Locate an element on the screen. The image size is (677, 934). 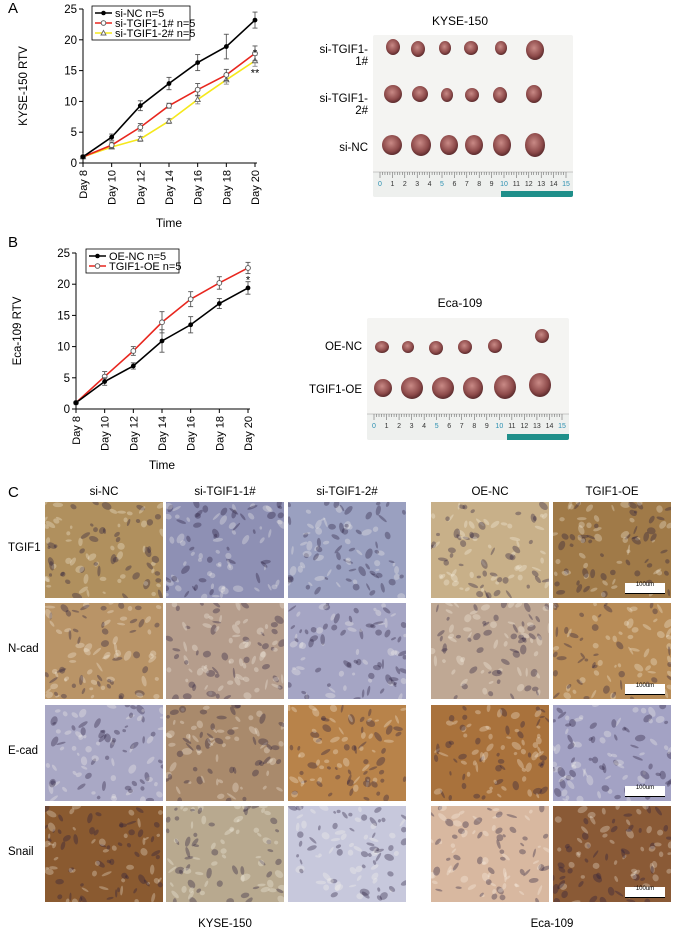
ruler-number: 15 is located at coordinates (566, 184).